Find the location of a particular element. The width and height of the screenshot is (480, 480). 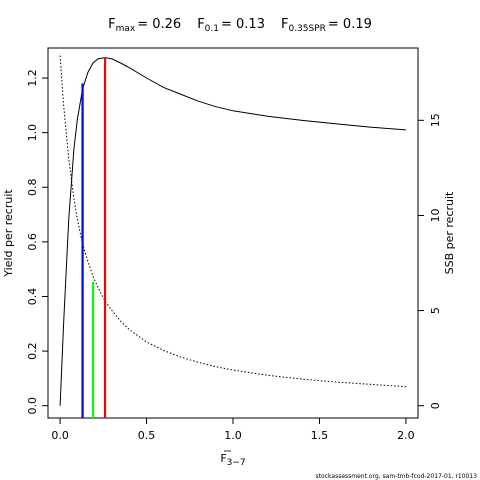

x-axis-title-sub: 3−7 is located at coordinates (236, 463).